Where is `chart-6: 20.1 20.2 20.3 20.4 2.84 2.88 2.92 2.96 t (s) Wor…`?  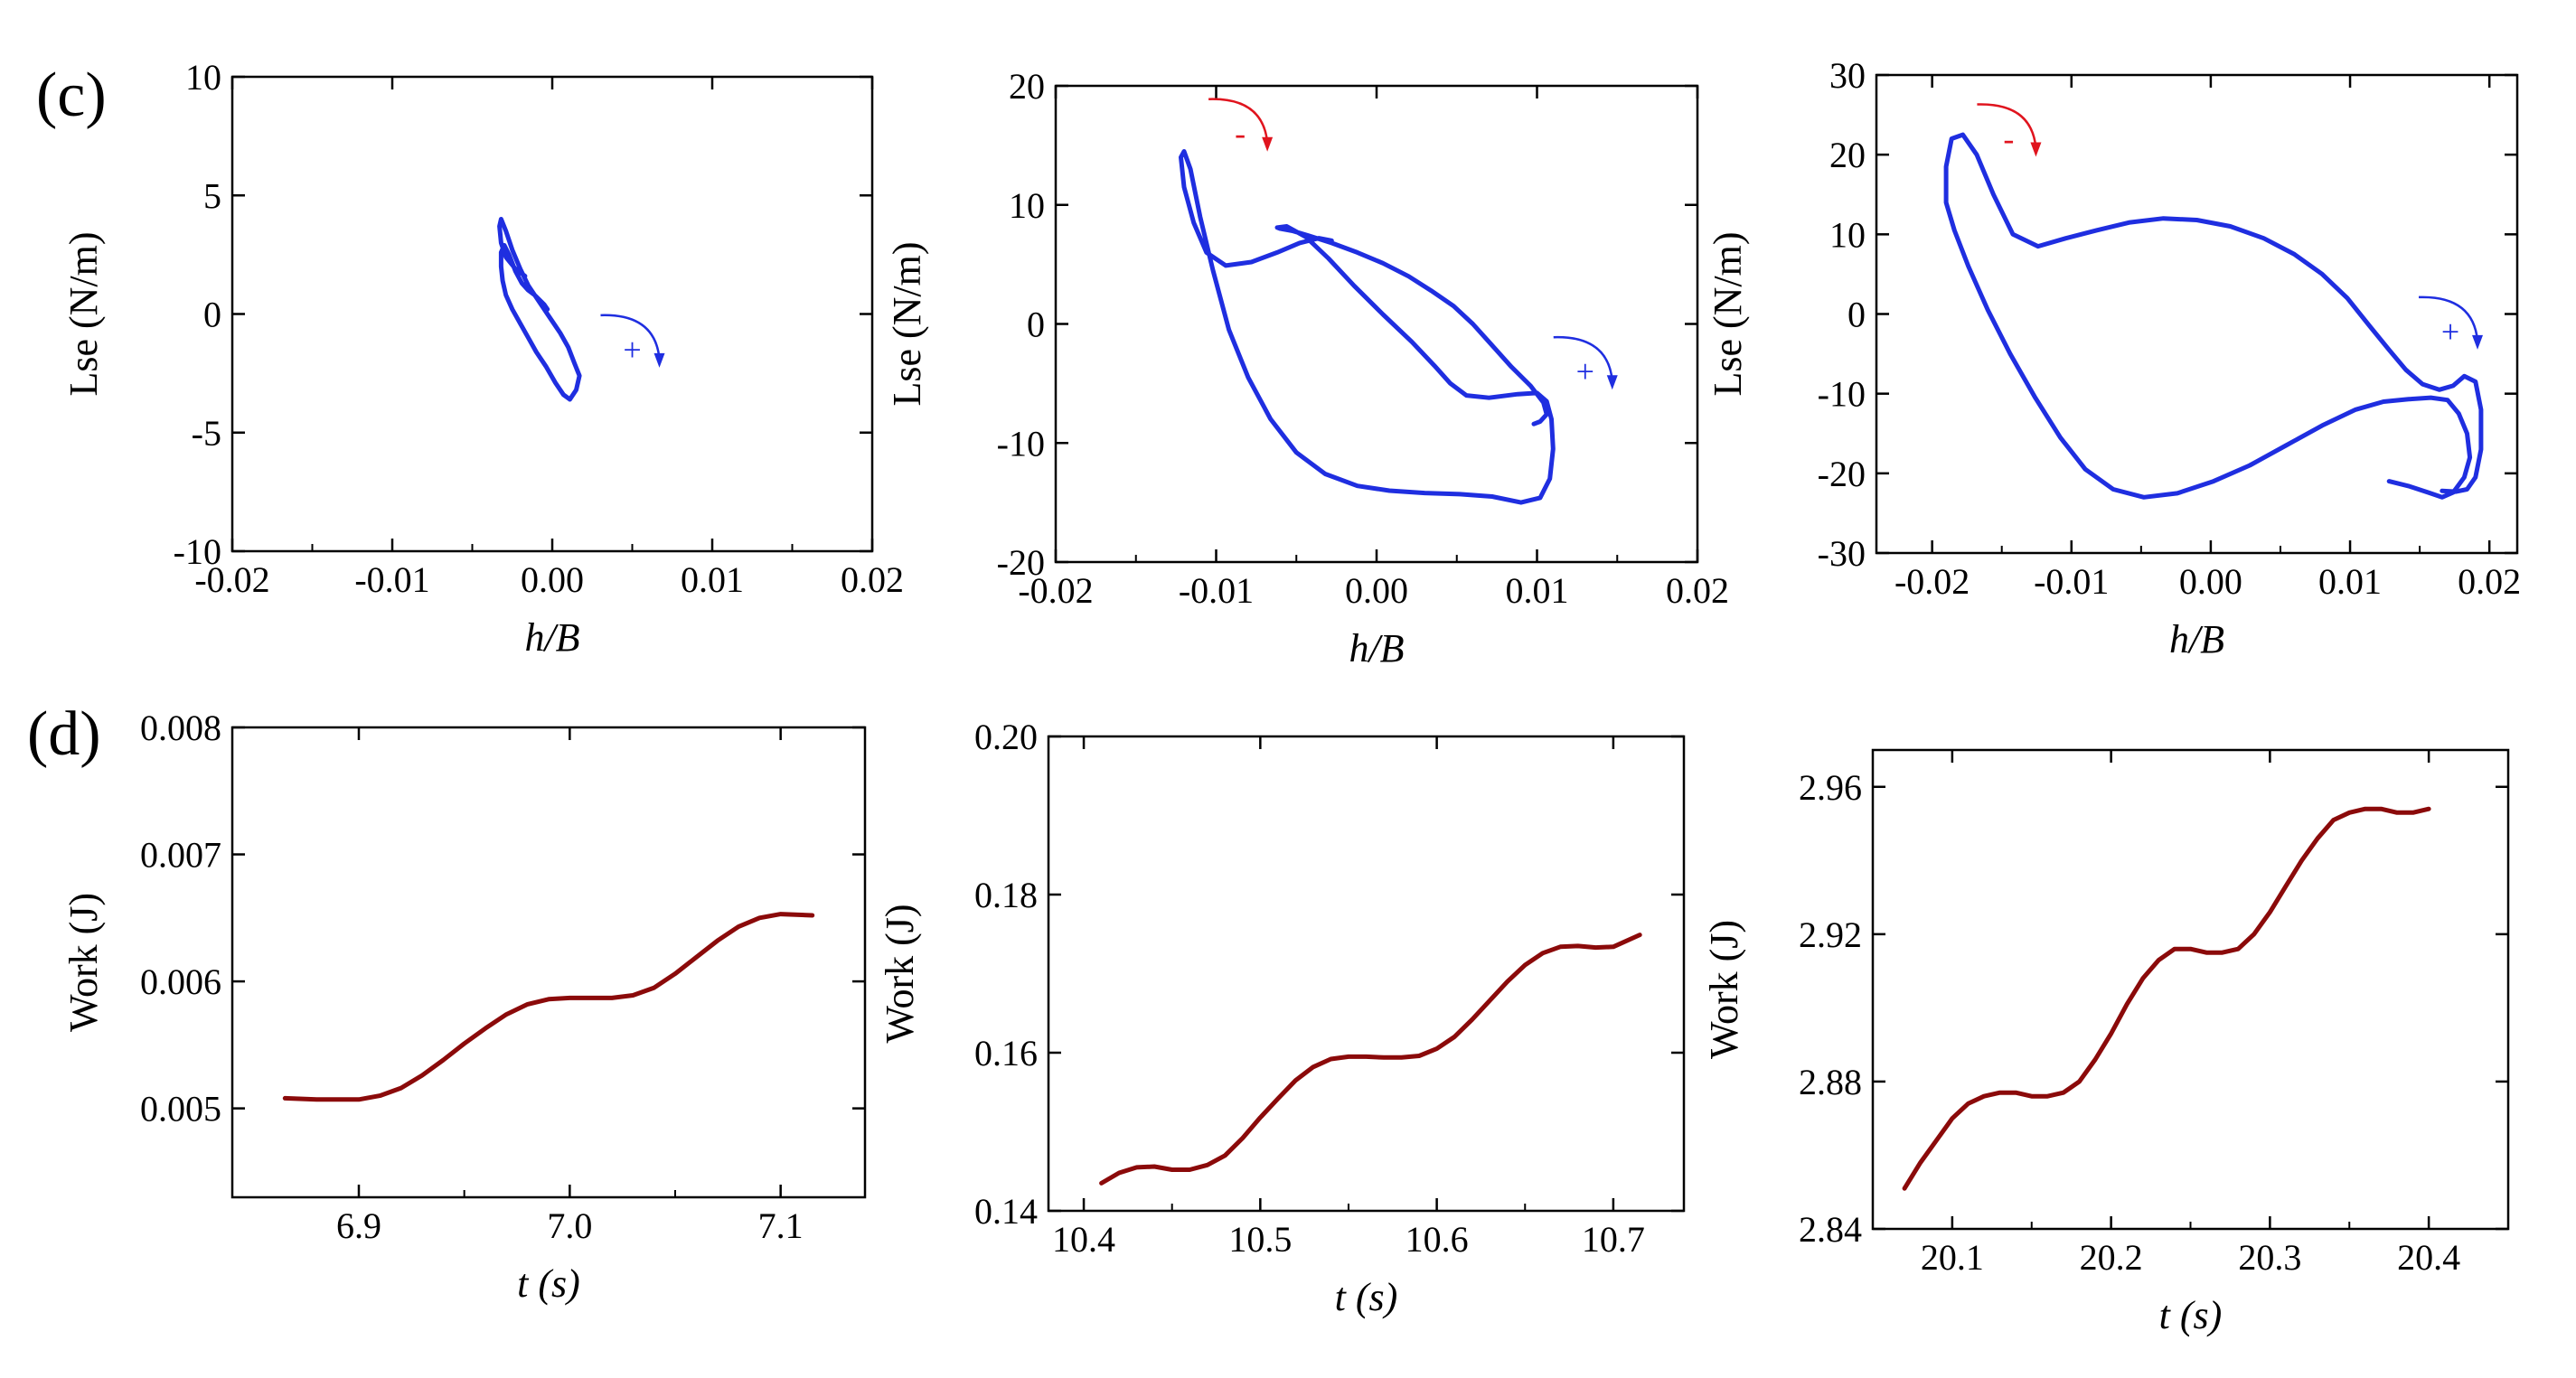 chart-6: 20.1 20.2 20.3 20.4 2.84 2.88 2.92 2.96 t (s) Wor… is located at coordinates (2106, 1043).